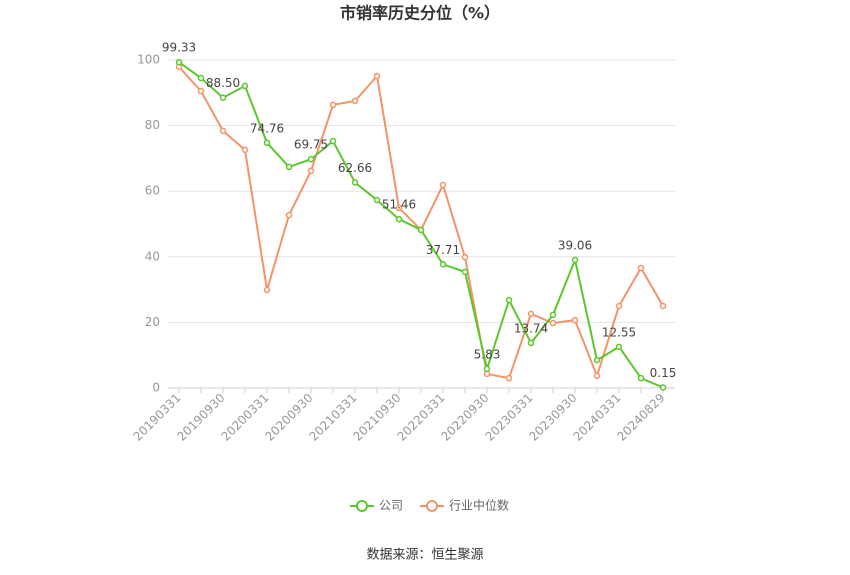 The height and width of the screenshot is (575, 850). Describe the element at coordinates (391, 506) in the screenshot. I see `legend-label: 公司` at that location.